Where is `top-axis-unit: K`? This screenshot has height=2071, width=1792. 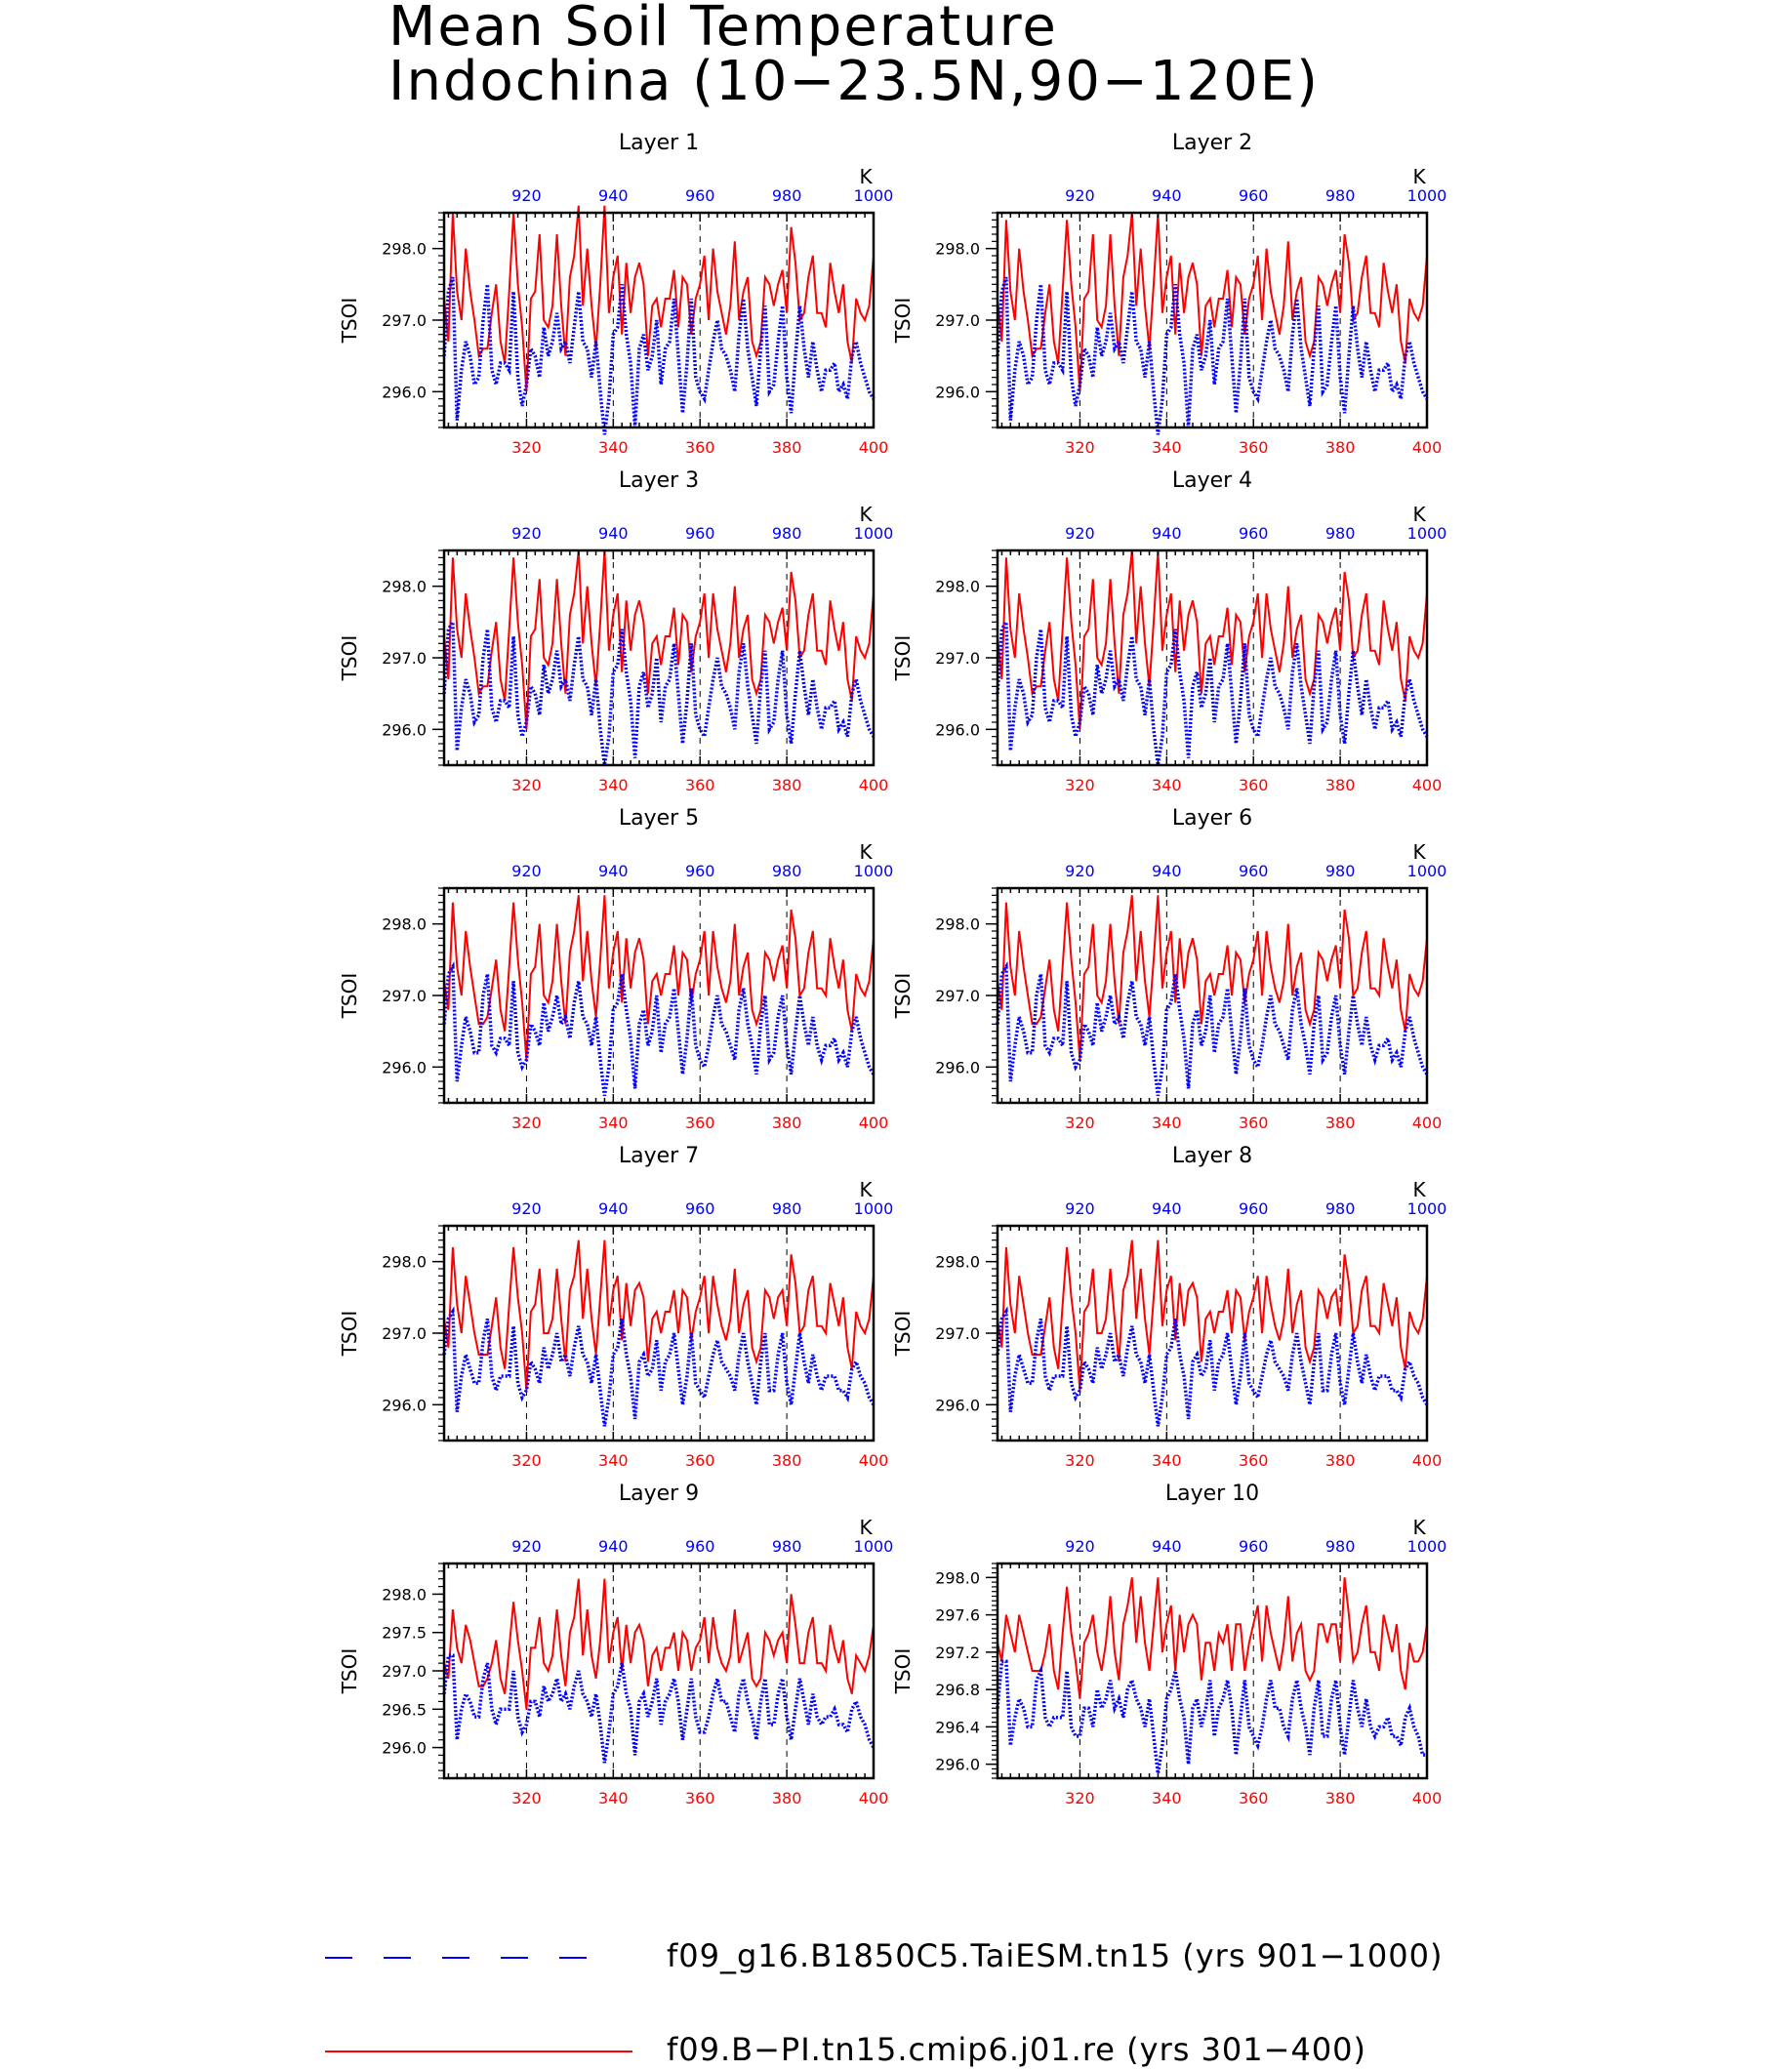
top-axis-unit: K is located at coordinates (1419, 852).